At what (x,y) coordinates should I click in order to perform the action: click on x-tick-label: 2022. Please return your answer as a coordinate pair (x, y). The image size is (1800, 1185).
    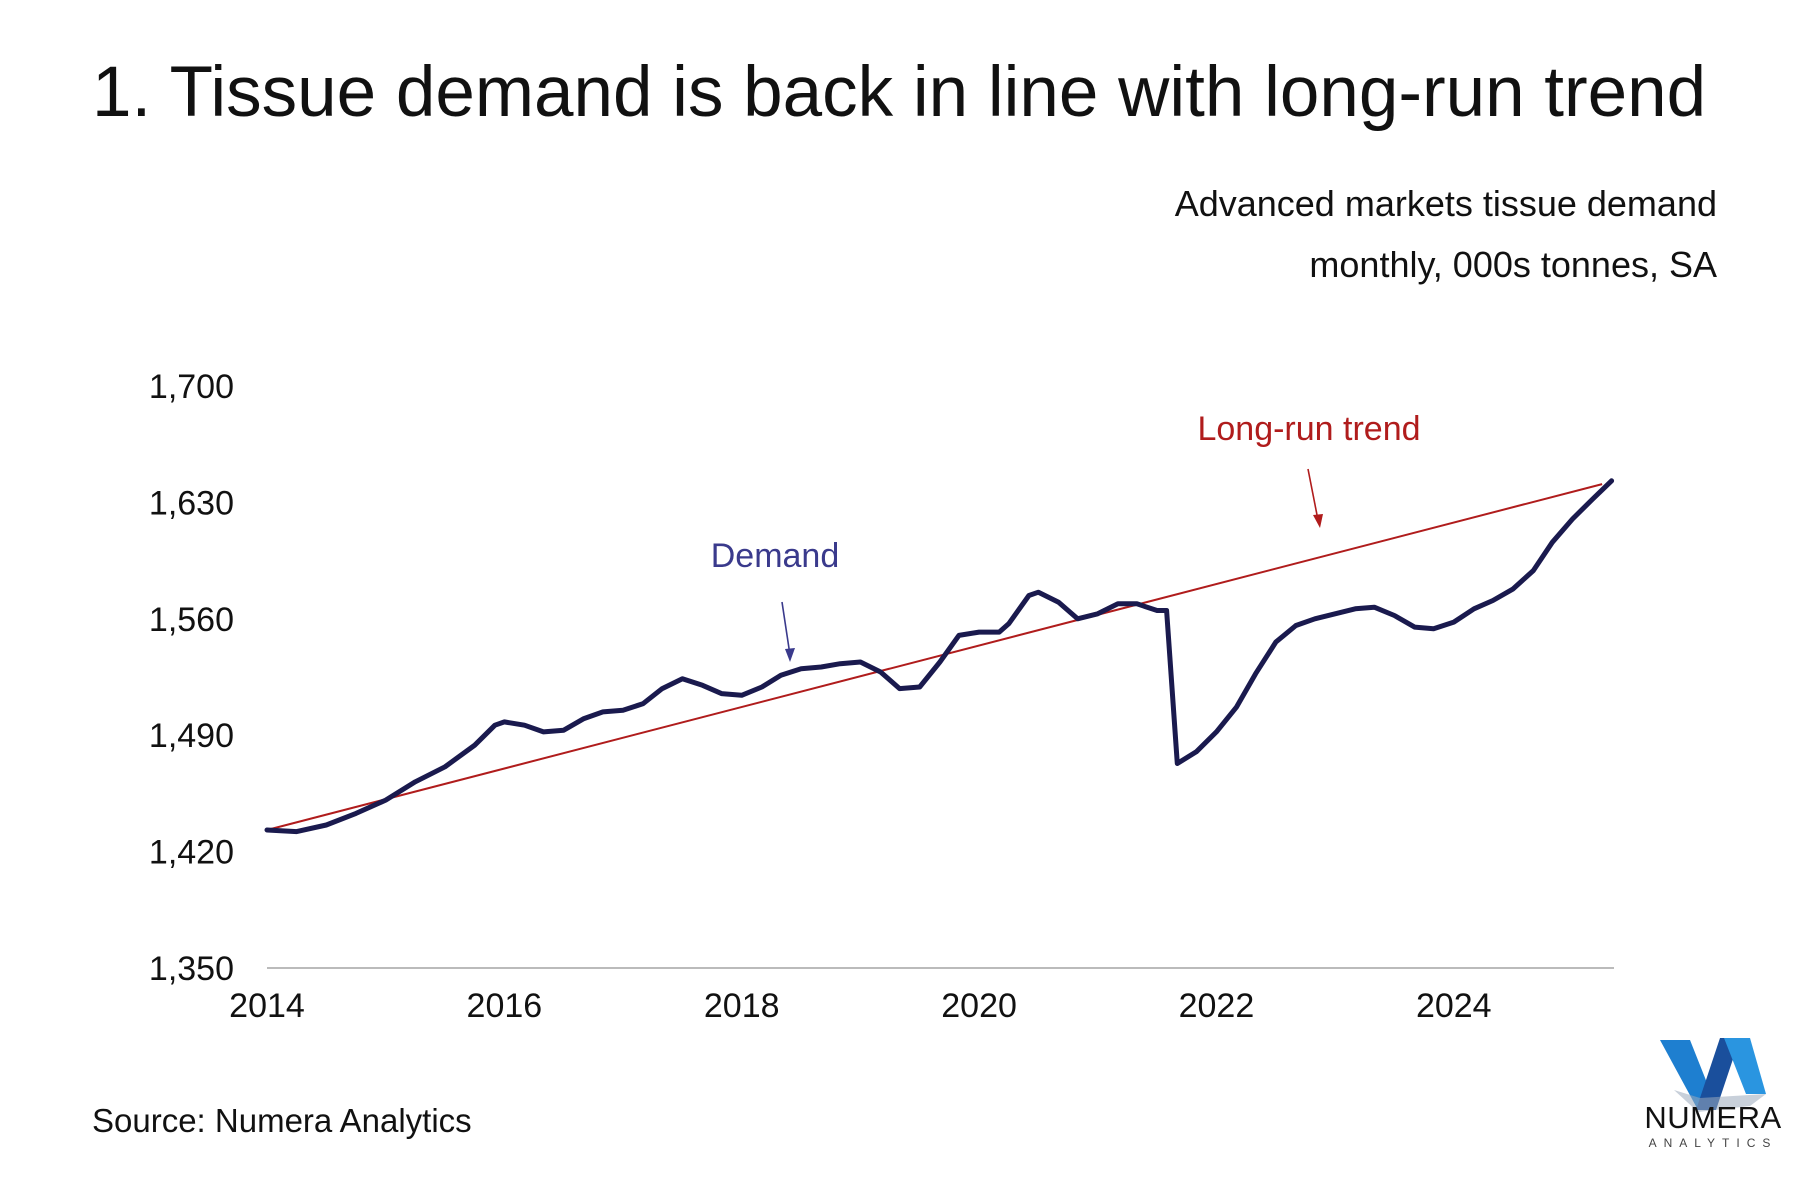
    Looking at the image, I should click on (1217, 1006).